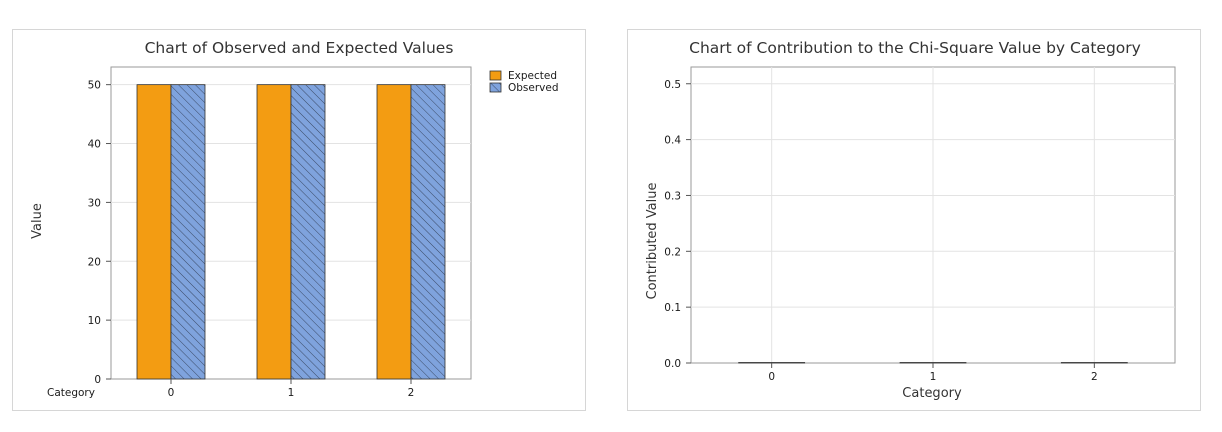 The width and height of the screenshot is (1222, 432). I want to click on y-tick-label: 0.4, so click(672, 141).